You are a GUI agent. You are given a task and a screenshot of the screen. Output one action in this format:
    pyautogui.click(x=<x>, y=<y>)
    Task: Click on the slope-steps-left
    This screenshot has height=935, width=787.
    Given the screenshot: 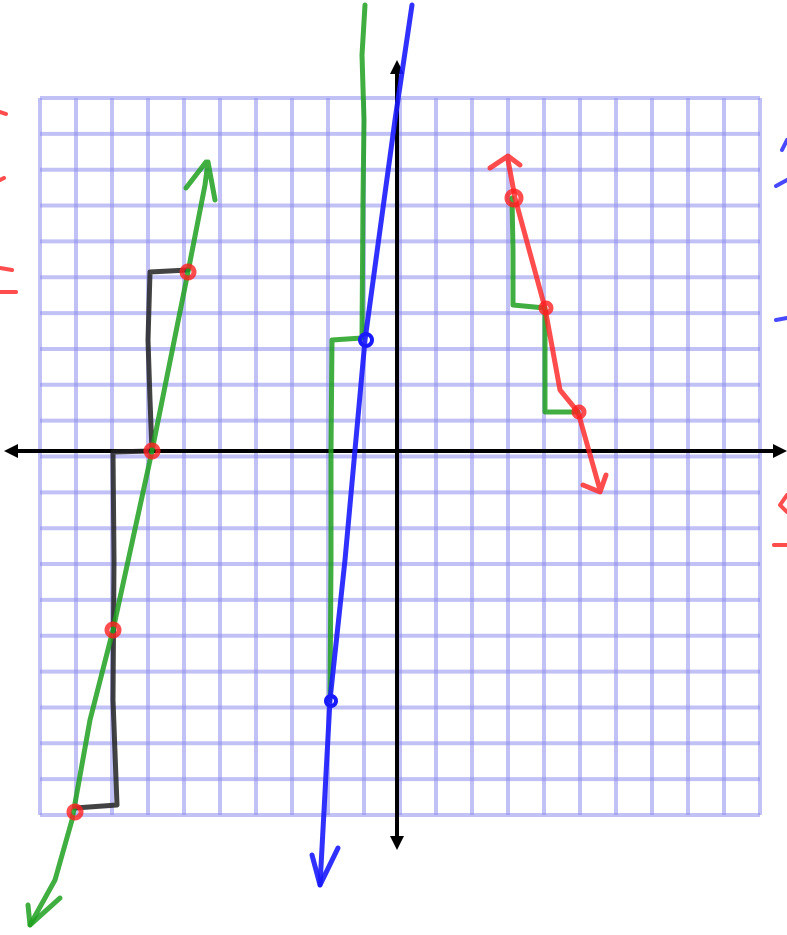 What is the action you would take?
    pyautogui.click(x=131, y=539)
    